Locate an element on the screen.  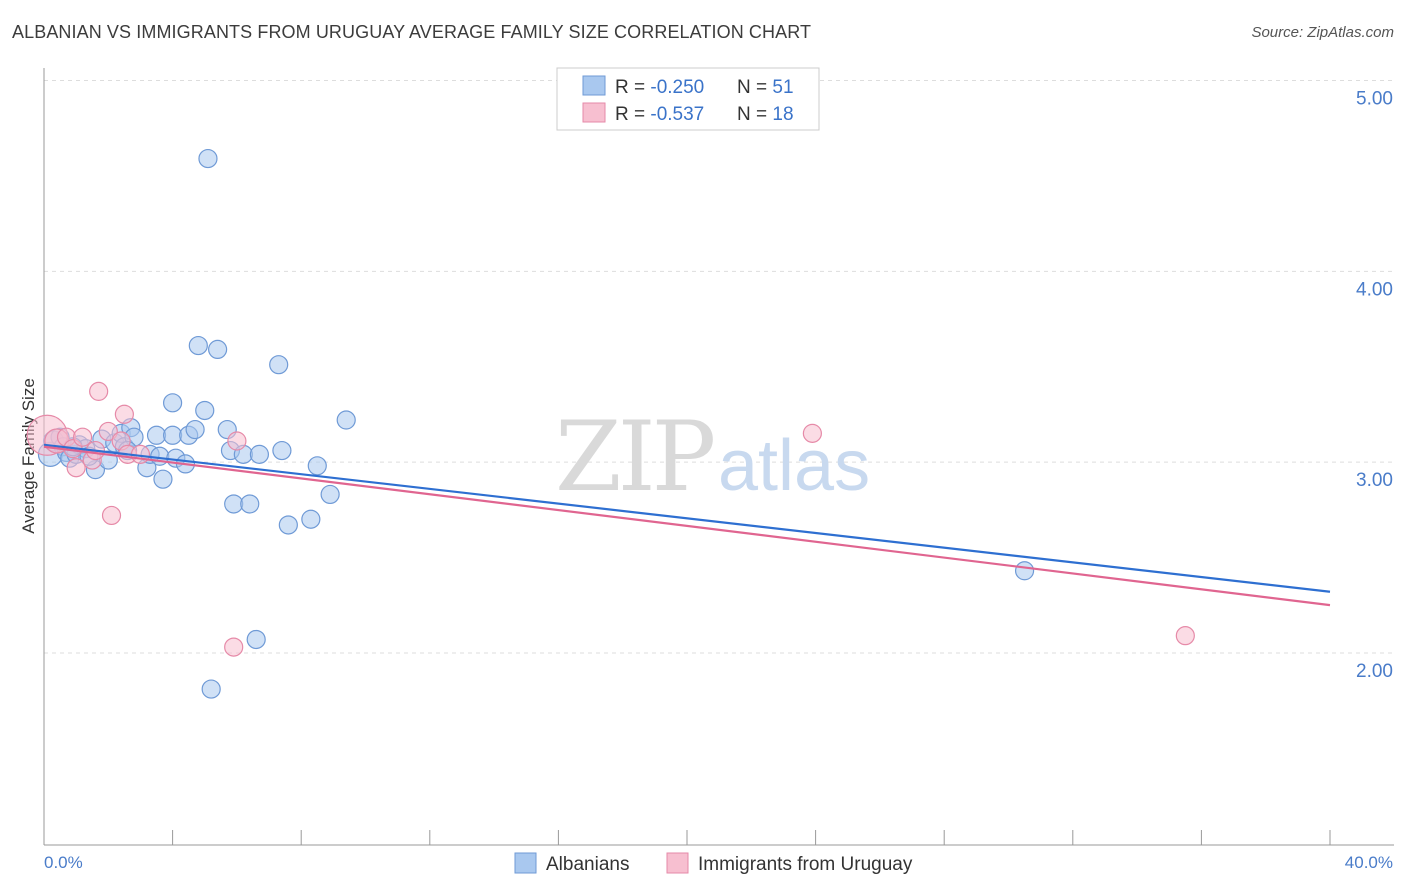
y-tick-label: 5.00 is located at coordinates (1374, 99).